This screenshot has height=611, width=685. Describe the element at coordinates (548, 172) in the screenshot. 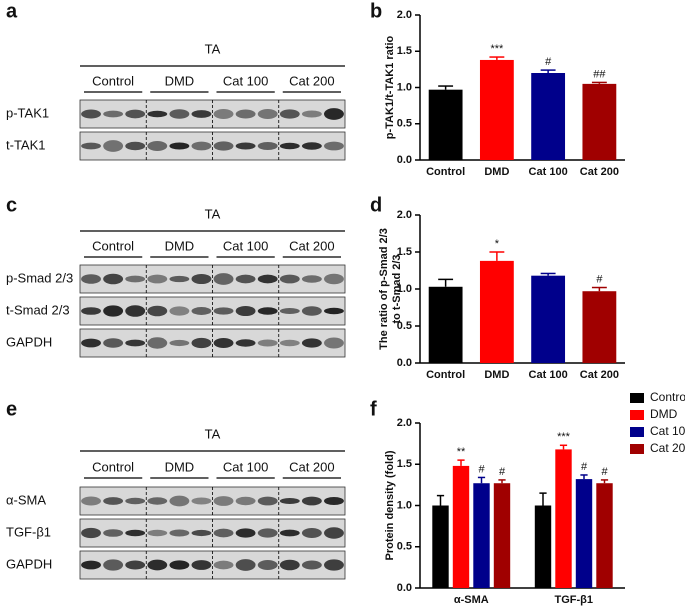

I see `x-tick-label: Cat 100` at that location.